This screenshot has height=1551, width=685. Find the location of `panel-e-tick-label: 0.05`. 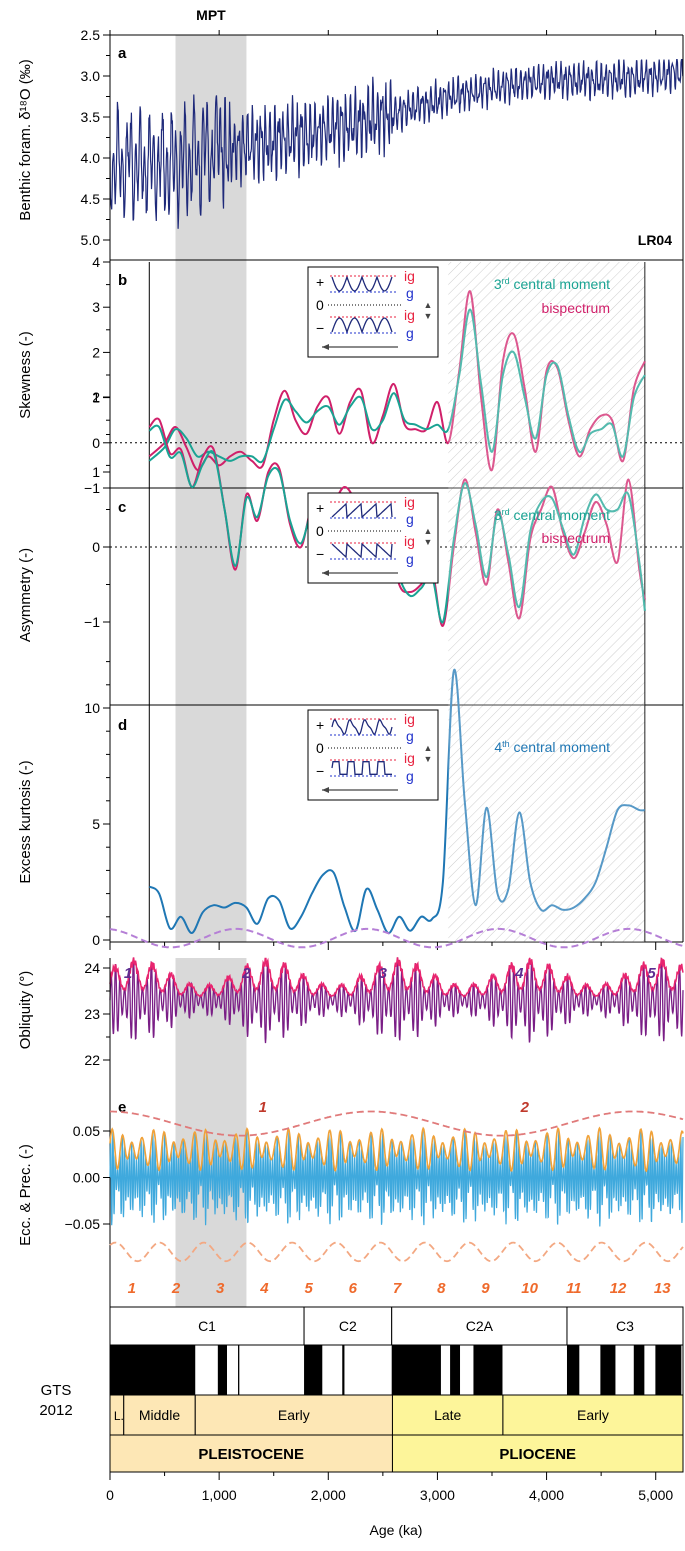

panel-e-tick-label: 0.05 is located at coordinates (86, 1131).